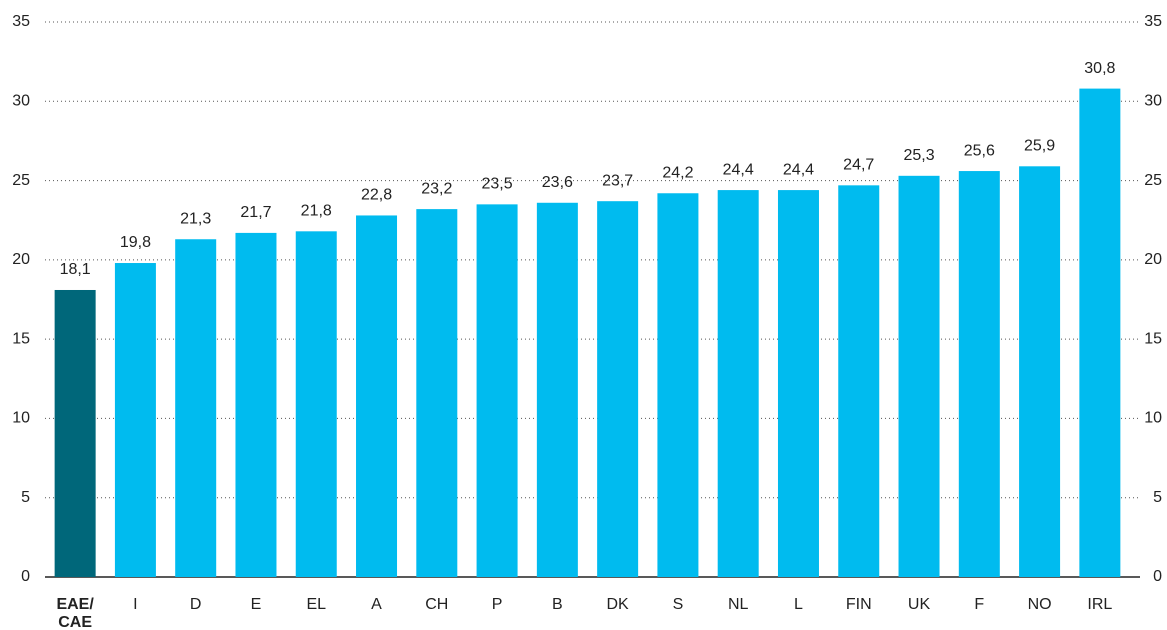 This screenshot has width=1167, height=630. What do you see at coordinates (1039, 146) in the screenshot?
I see `value-label: 25,9` at bounding box center [1039, 146].